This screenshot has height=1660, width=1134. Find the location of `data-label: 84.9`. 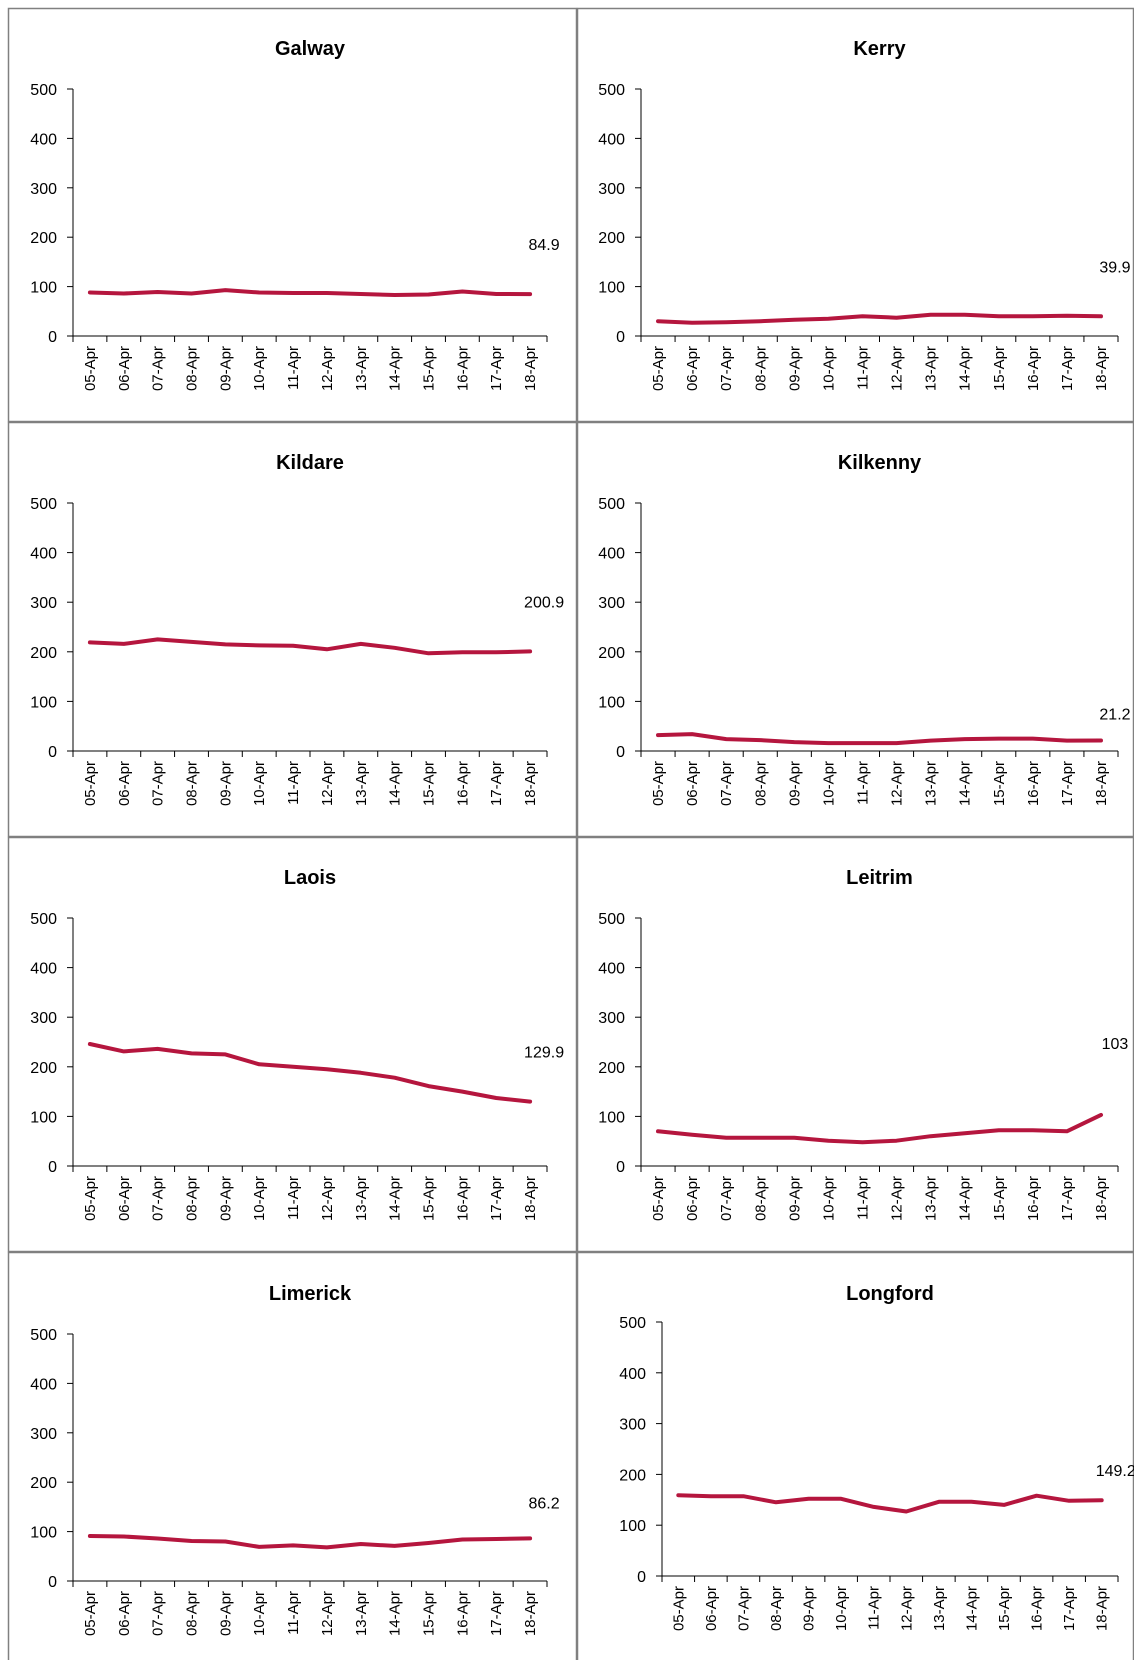

data-label: 84.9 is located at coordinates (544, 245).